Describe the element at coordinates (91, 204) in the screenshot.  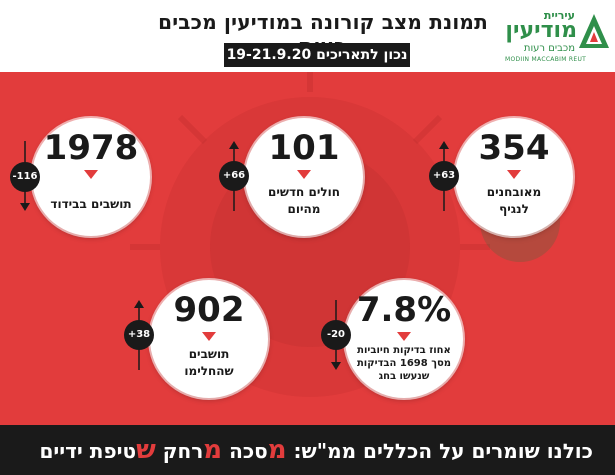
I see `stat-label: תושבים בבידוד` at that location.